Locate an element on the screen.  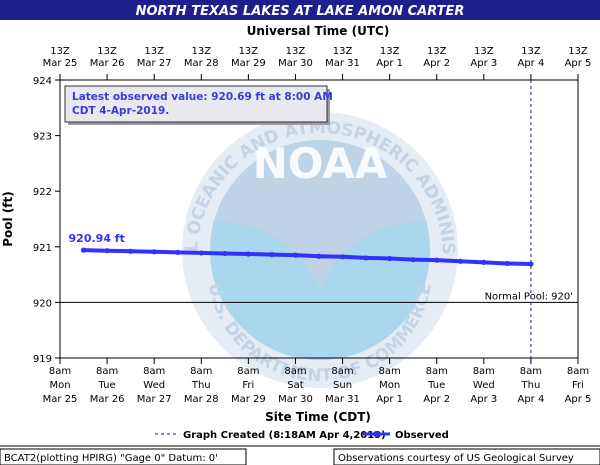
utc-tick-date: Mar 29 is located at coordinates (248, 63).